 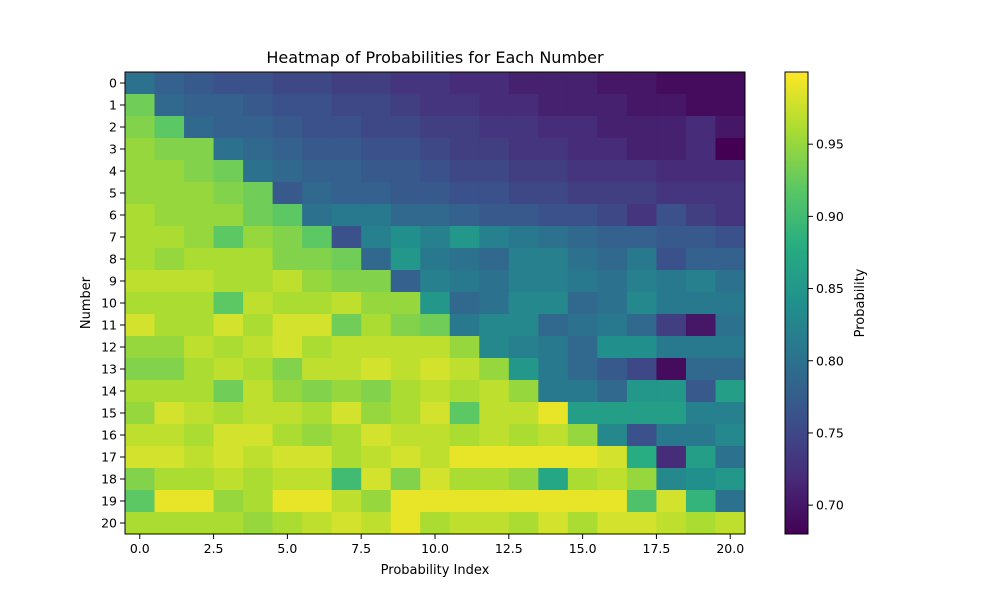 I want to click on colorbar-tick-label: 0.95, so click(x=830, y=144).